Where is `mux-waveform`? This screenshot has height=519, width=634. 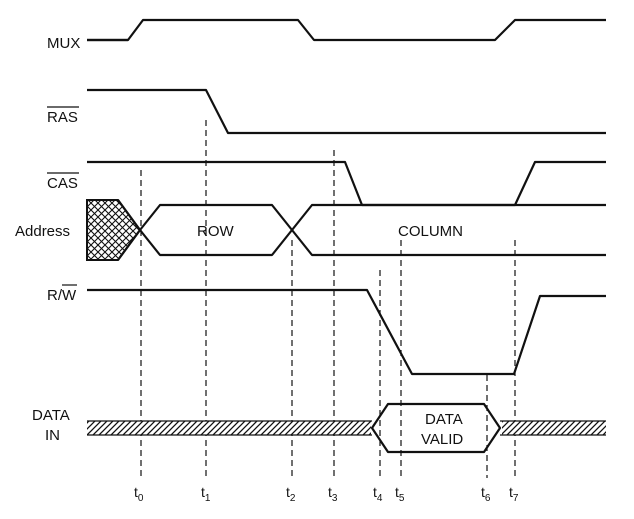 mux-waveform is located at coordinates (346, 30).